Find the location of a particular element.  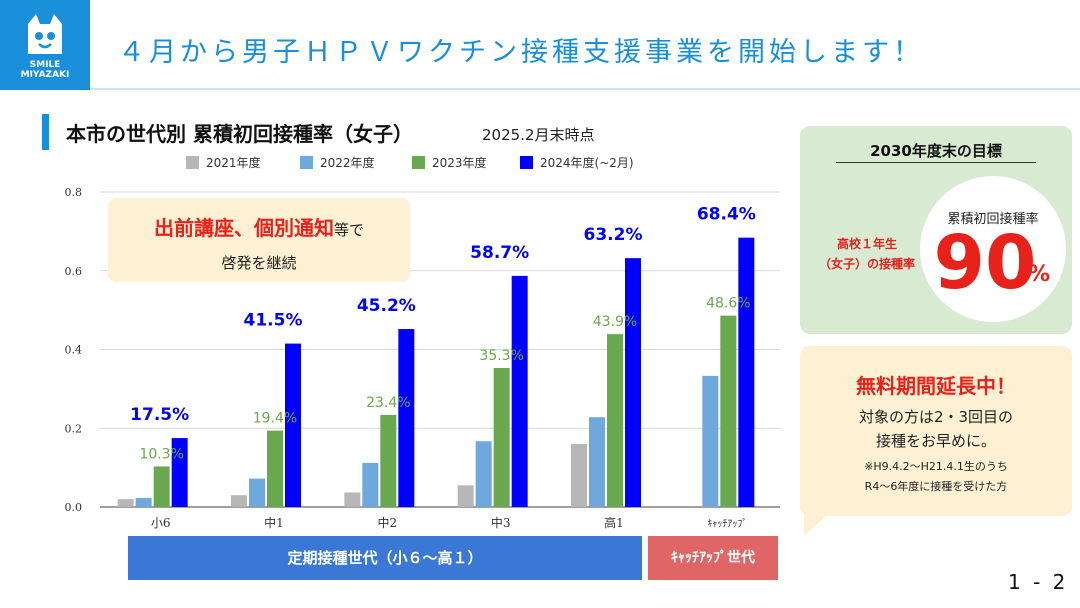

logo-text: SMILE MIYAZAKI is located at coordinates (45, 70).